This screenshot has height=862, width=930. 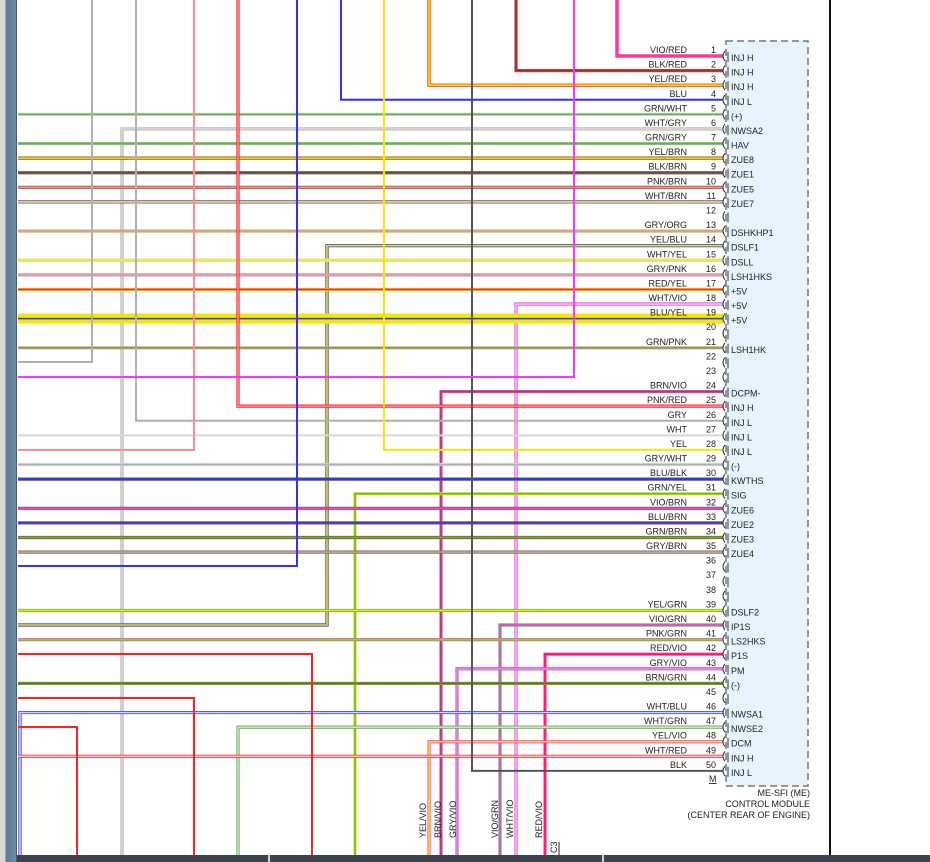 What do you see at coordinates (740, 146) in the screenshot?
I see `pin-function-label: HAV` at bounding box center [740, 146].